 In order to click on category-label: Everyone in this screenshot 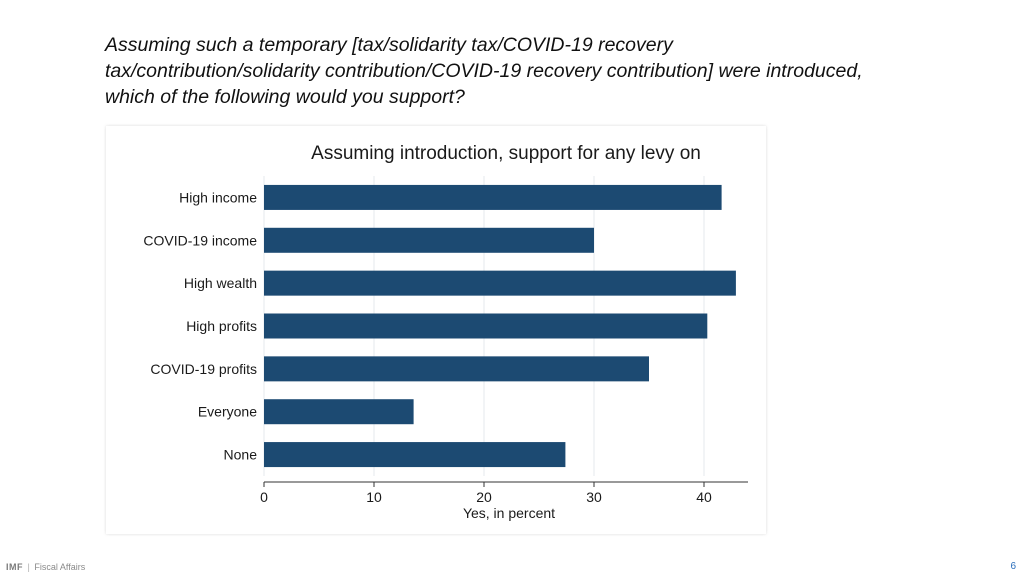, I will do `click(227, 412)`.